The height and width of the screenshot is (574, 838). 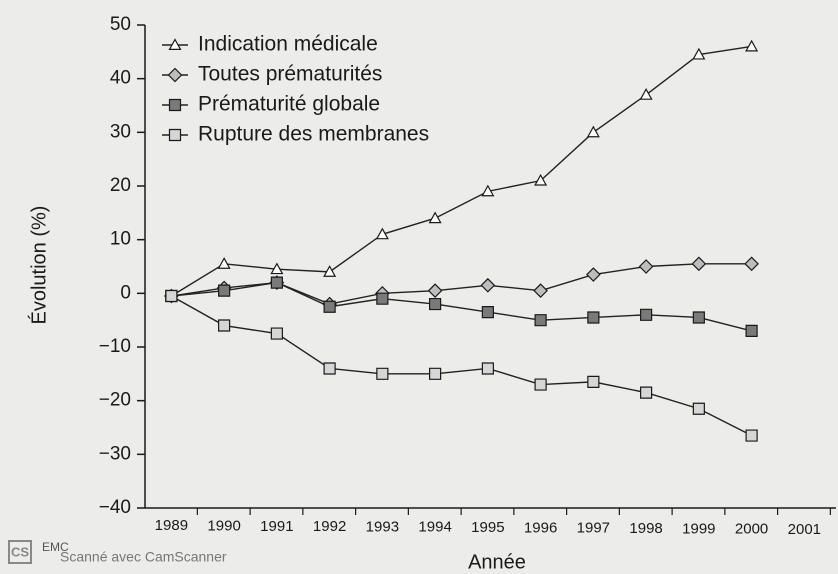 I want to click on y-tick-label: −30, so click(x=115, y=453).